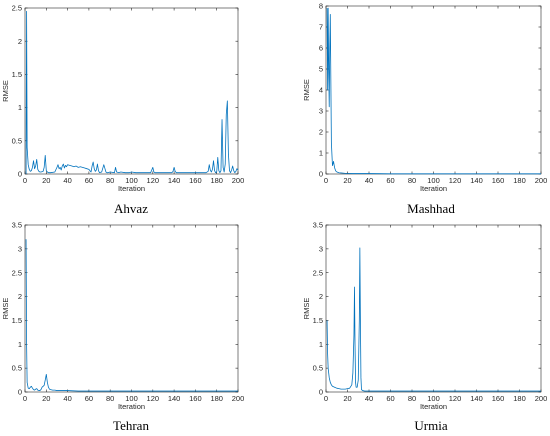 The image size is (550, 436). I want to click on panel-caption: Ahvaz, so click(131, 208).